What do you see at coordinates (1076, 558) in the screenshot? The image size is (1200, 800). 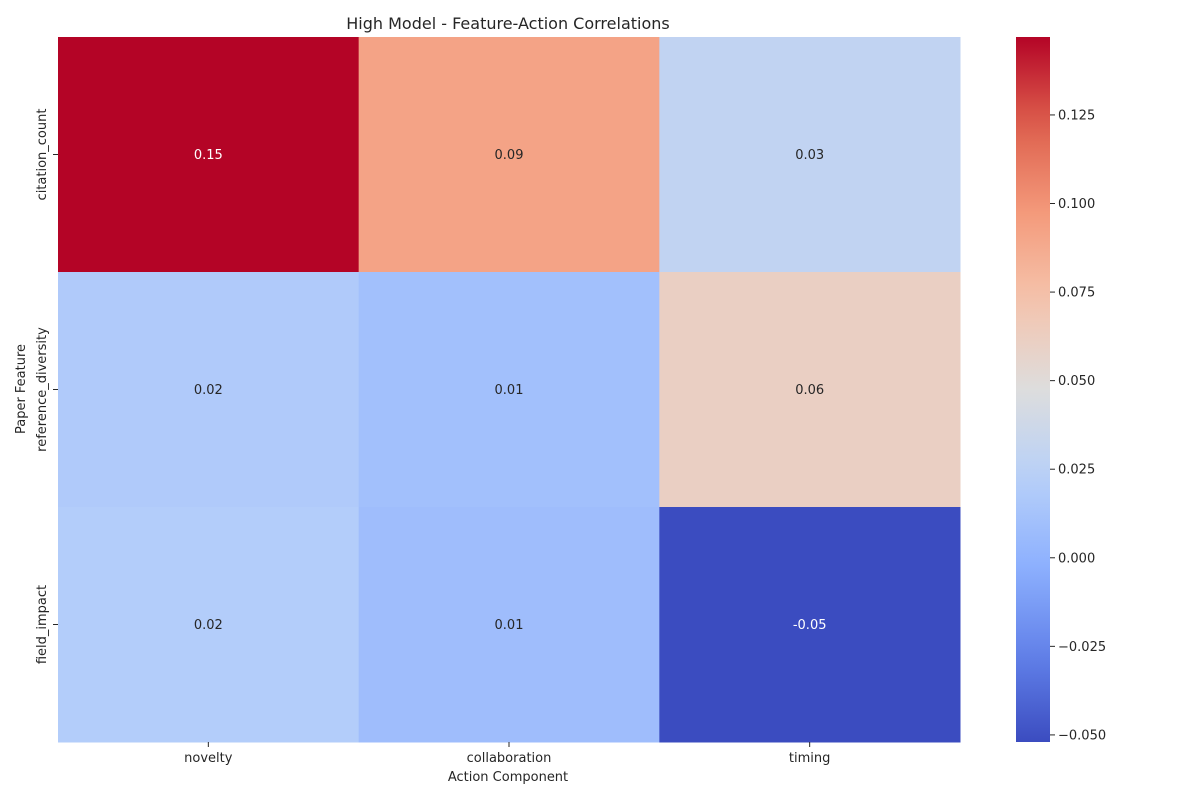 I see `colorbar-tick-label: 0.000` at bounding box center [1076, 558].